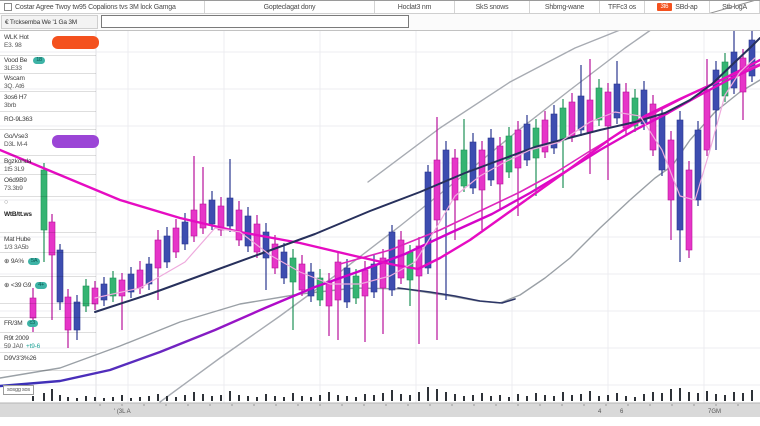  What do you see at coordinates (41, 285) in the screenshot?
I see `teal-badge: 4+` at bounding box center [41, 285].